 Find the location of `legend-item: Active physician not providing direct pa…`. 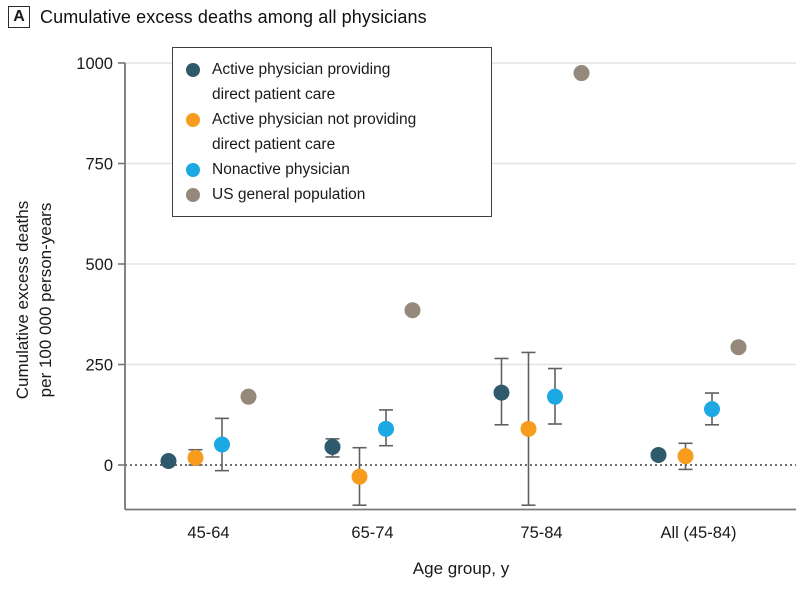

legend-item: Active physician not providing direct pa… is located at coordinates (332, 132).